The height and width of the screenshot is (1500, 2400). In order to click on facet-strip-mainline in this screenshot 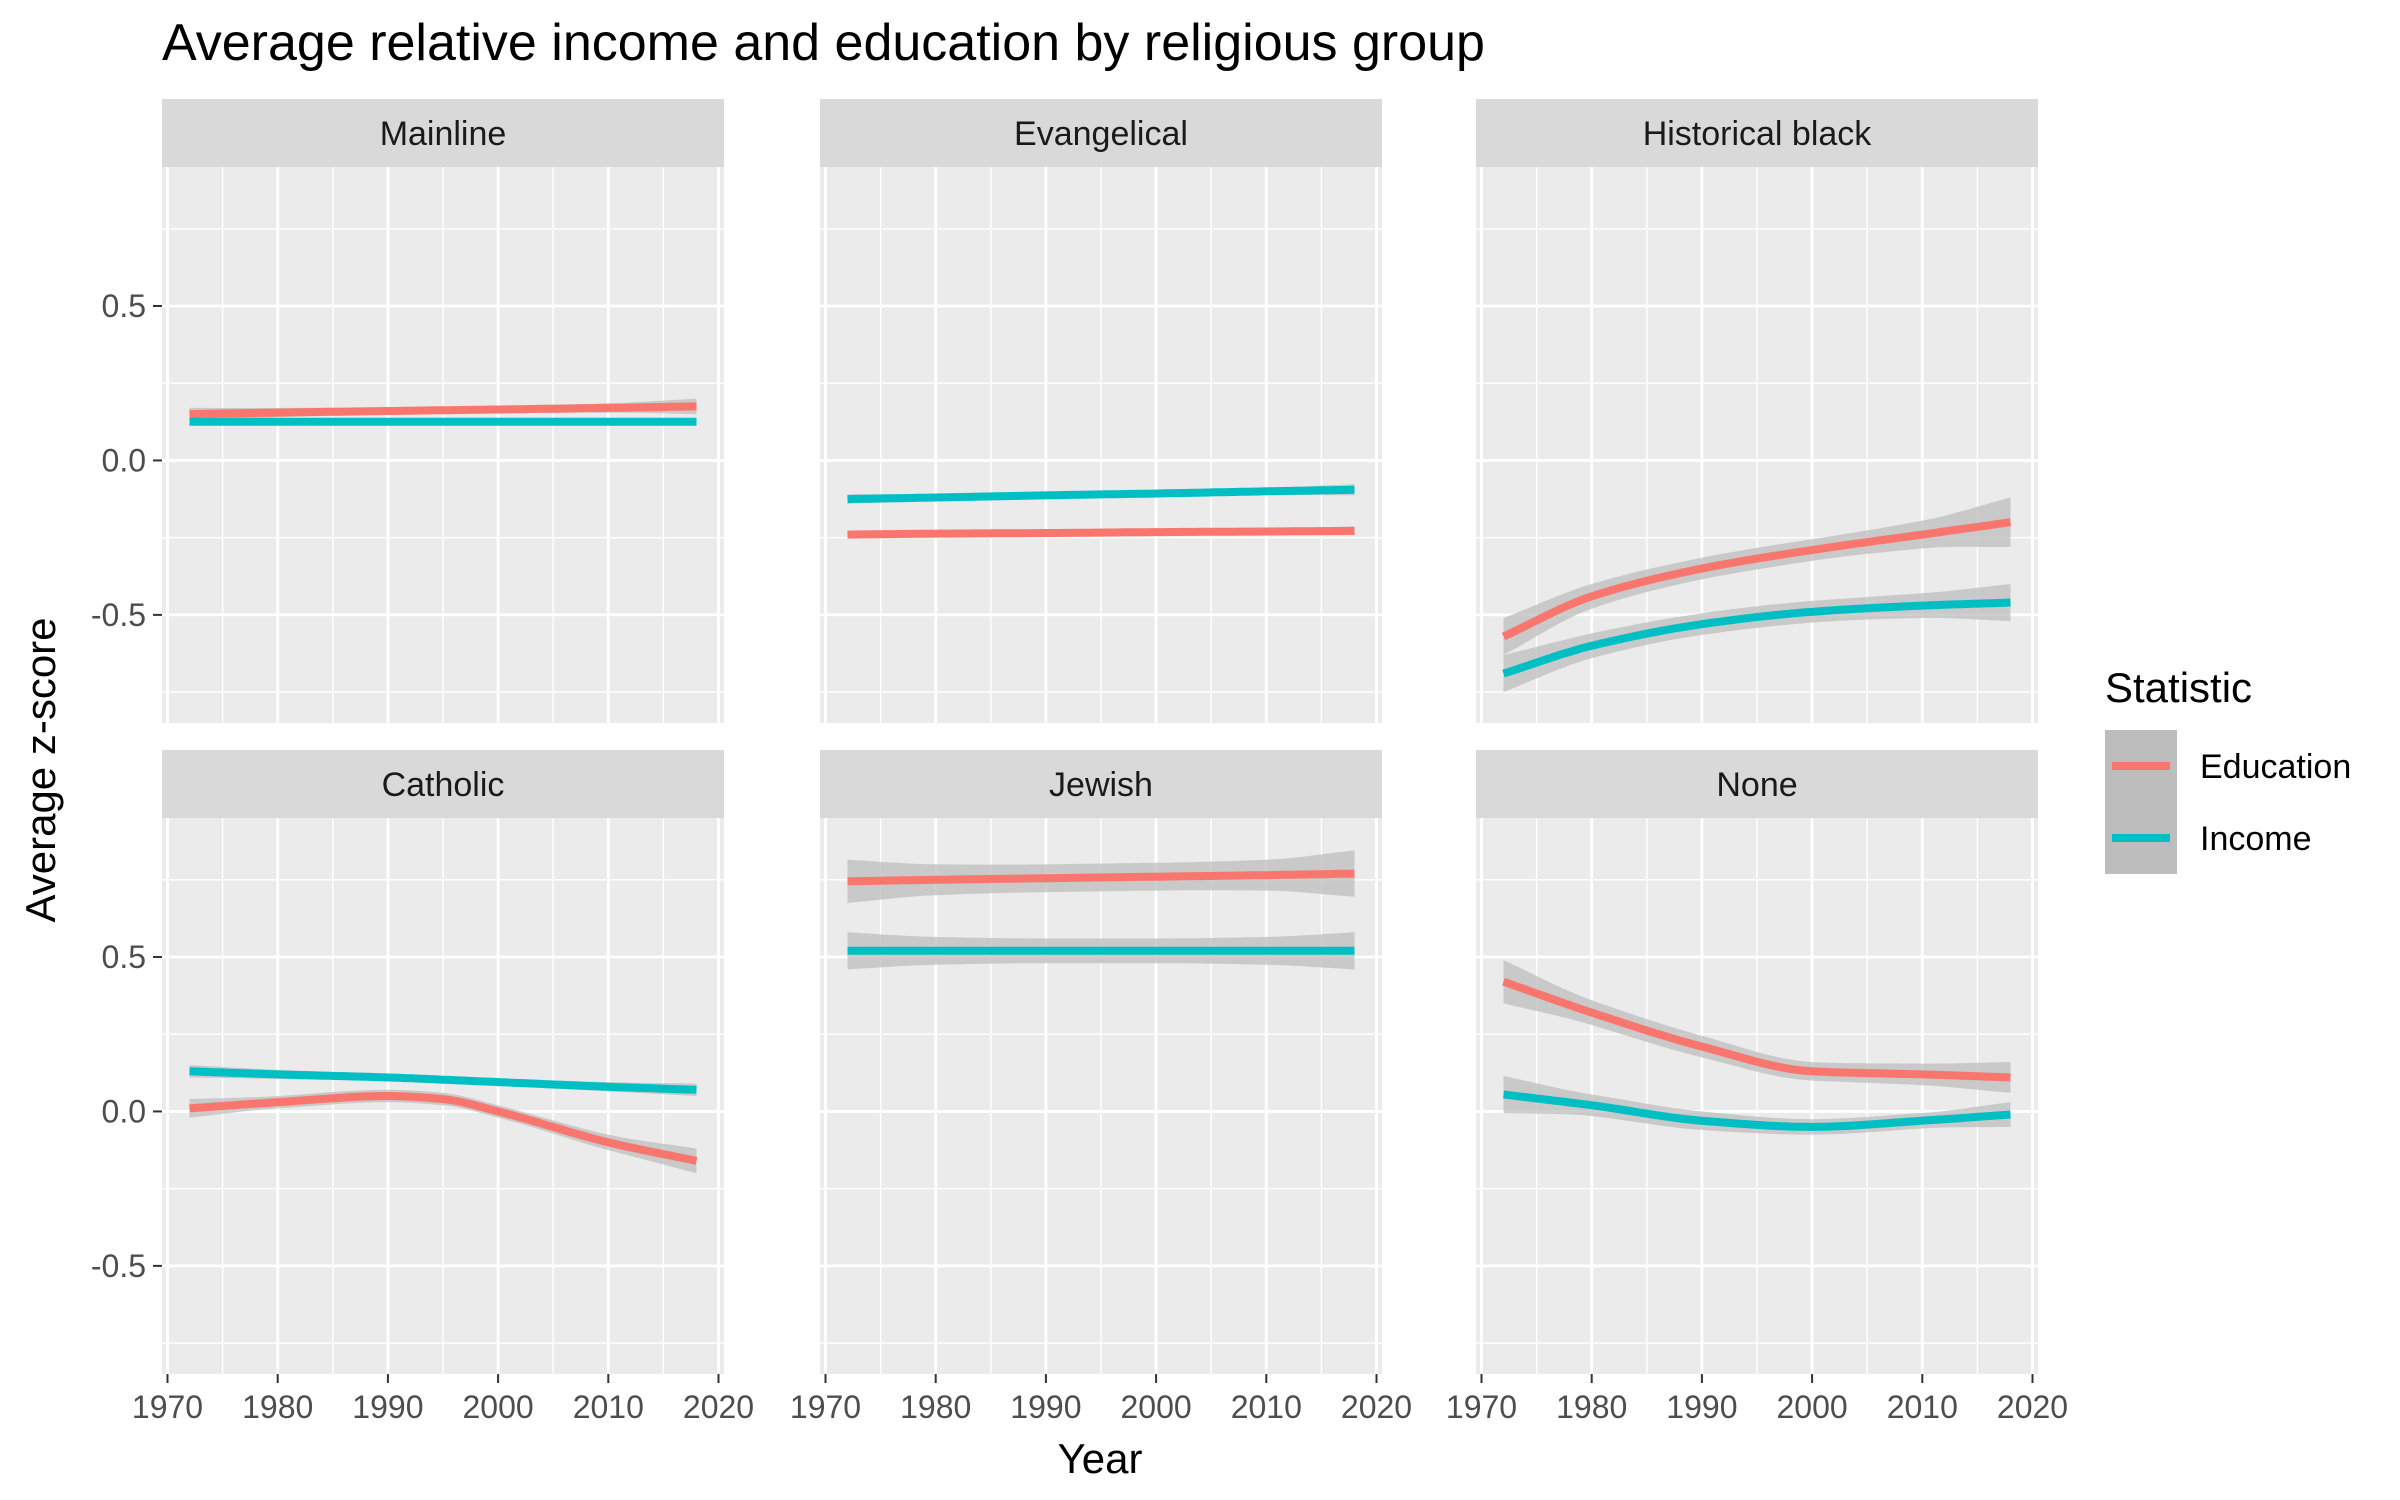, I will do `click(443, 133)`.